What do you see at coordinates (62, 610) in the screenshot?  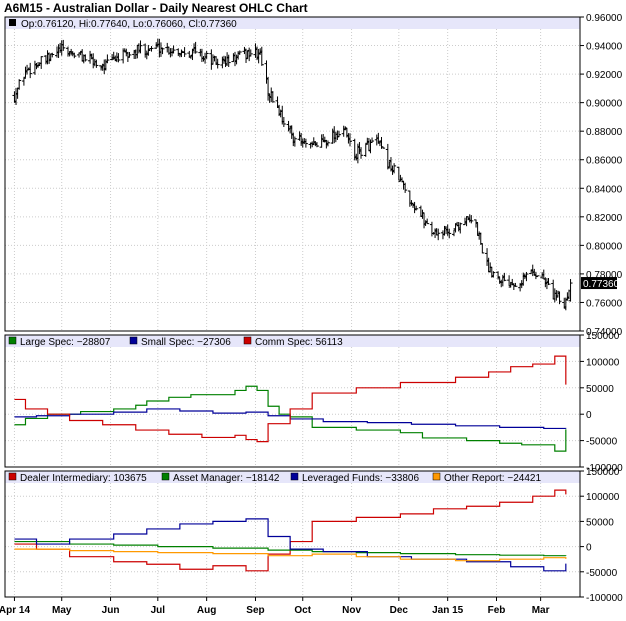 I see `x-tick-label: May` at bounding box center [62, 610].